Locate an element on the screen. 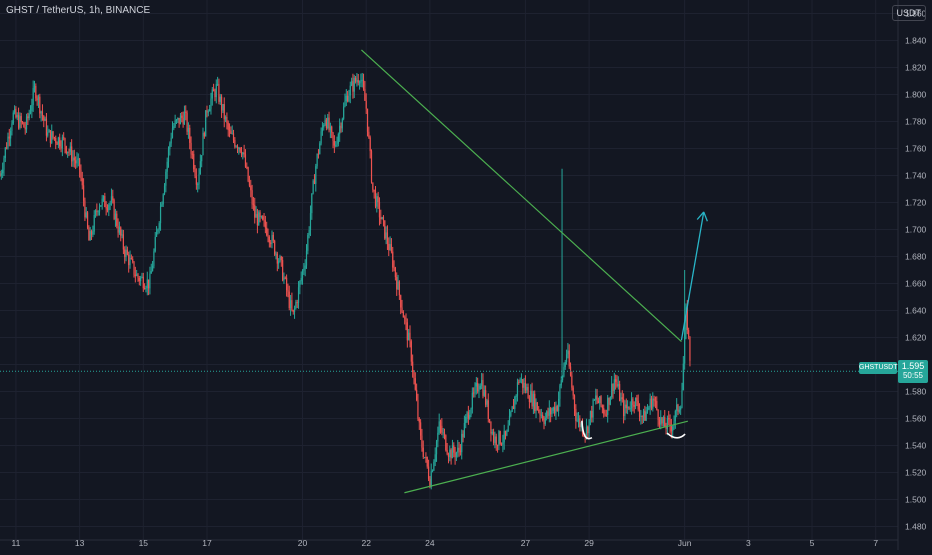  freehand-mark is located at coordinates (587, 430).